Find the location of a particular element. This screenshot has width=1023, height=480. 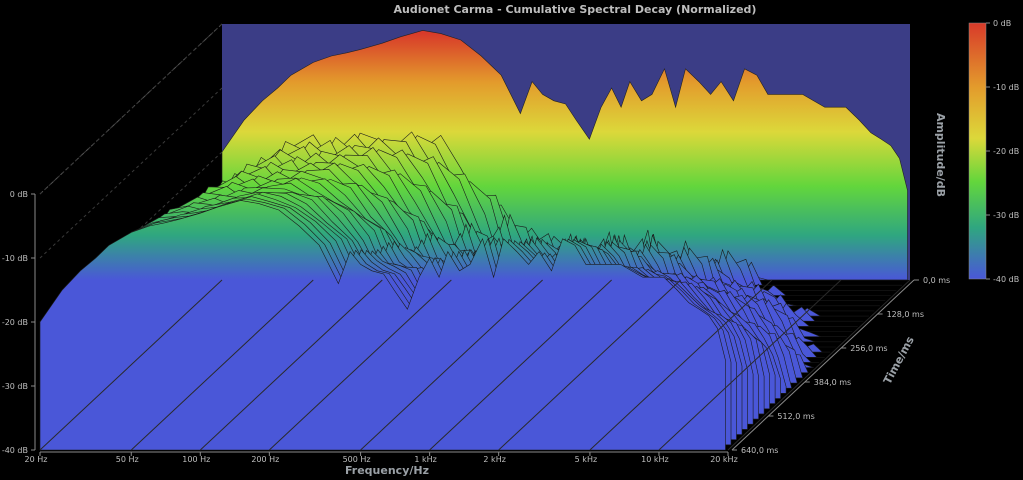

x-tick-label: 100 Hz is located at coordinates (196, 459).